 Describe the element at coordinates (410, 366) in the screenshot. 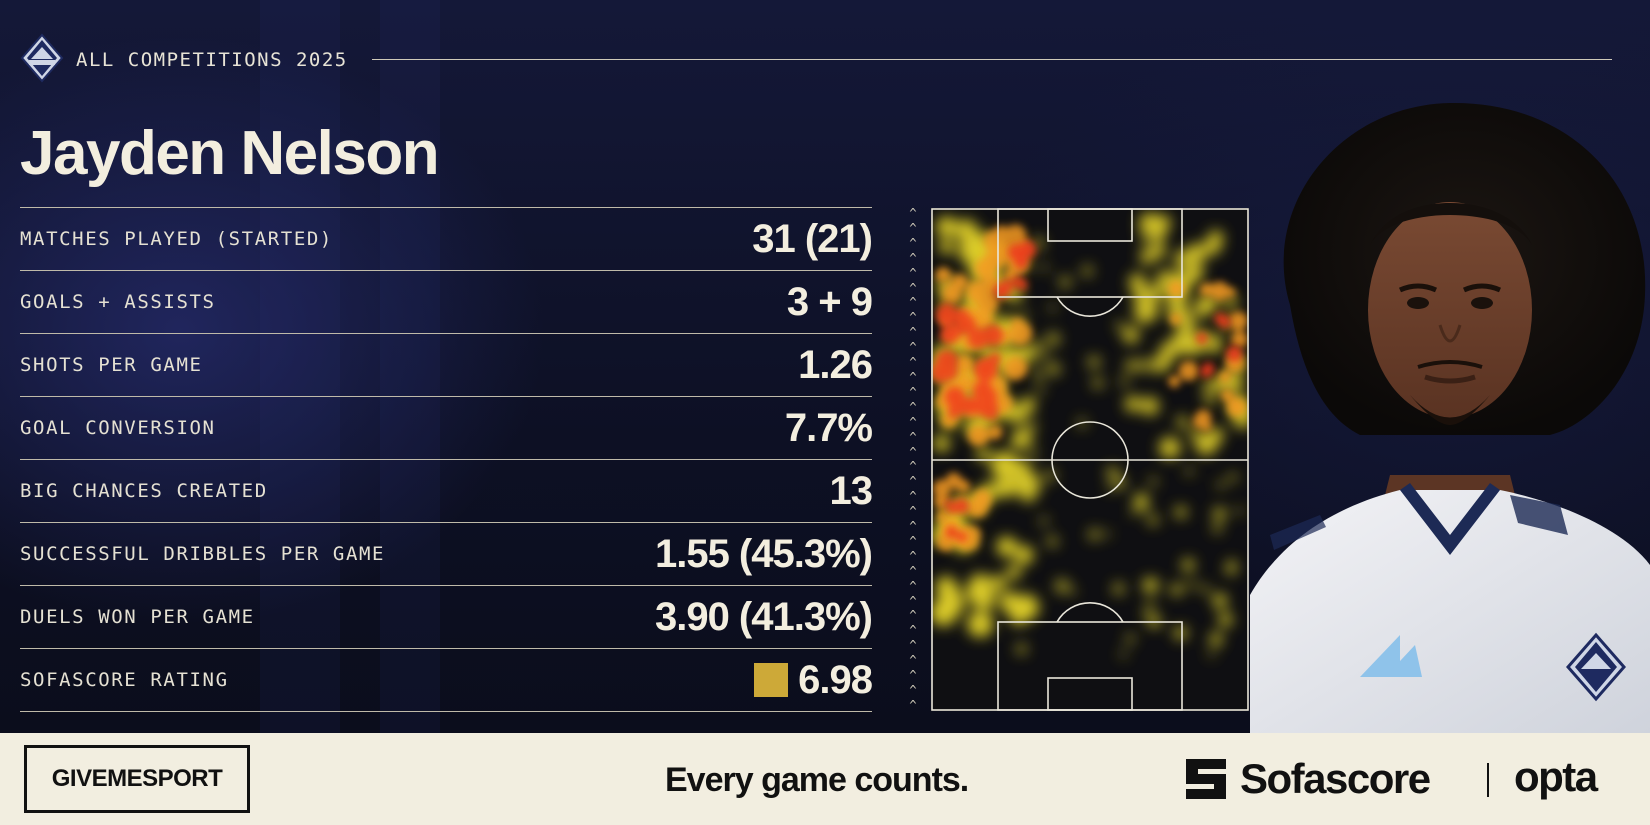

I see `background-stripe` at that location.